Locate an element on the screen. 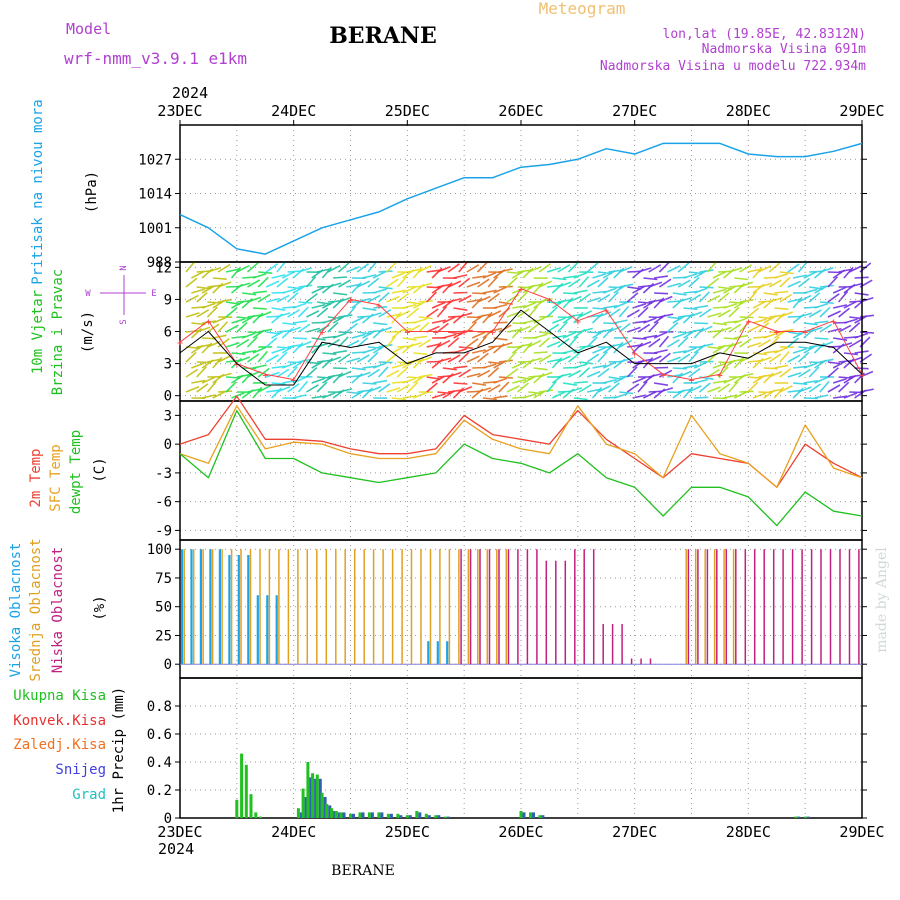 The width and height of the screenshot is (900, 900). wind-ytick-label: 12 is located at coordinates (163, 268).